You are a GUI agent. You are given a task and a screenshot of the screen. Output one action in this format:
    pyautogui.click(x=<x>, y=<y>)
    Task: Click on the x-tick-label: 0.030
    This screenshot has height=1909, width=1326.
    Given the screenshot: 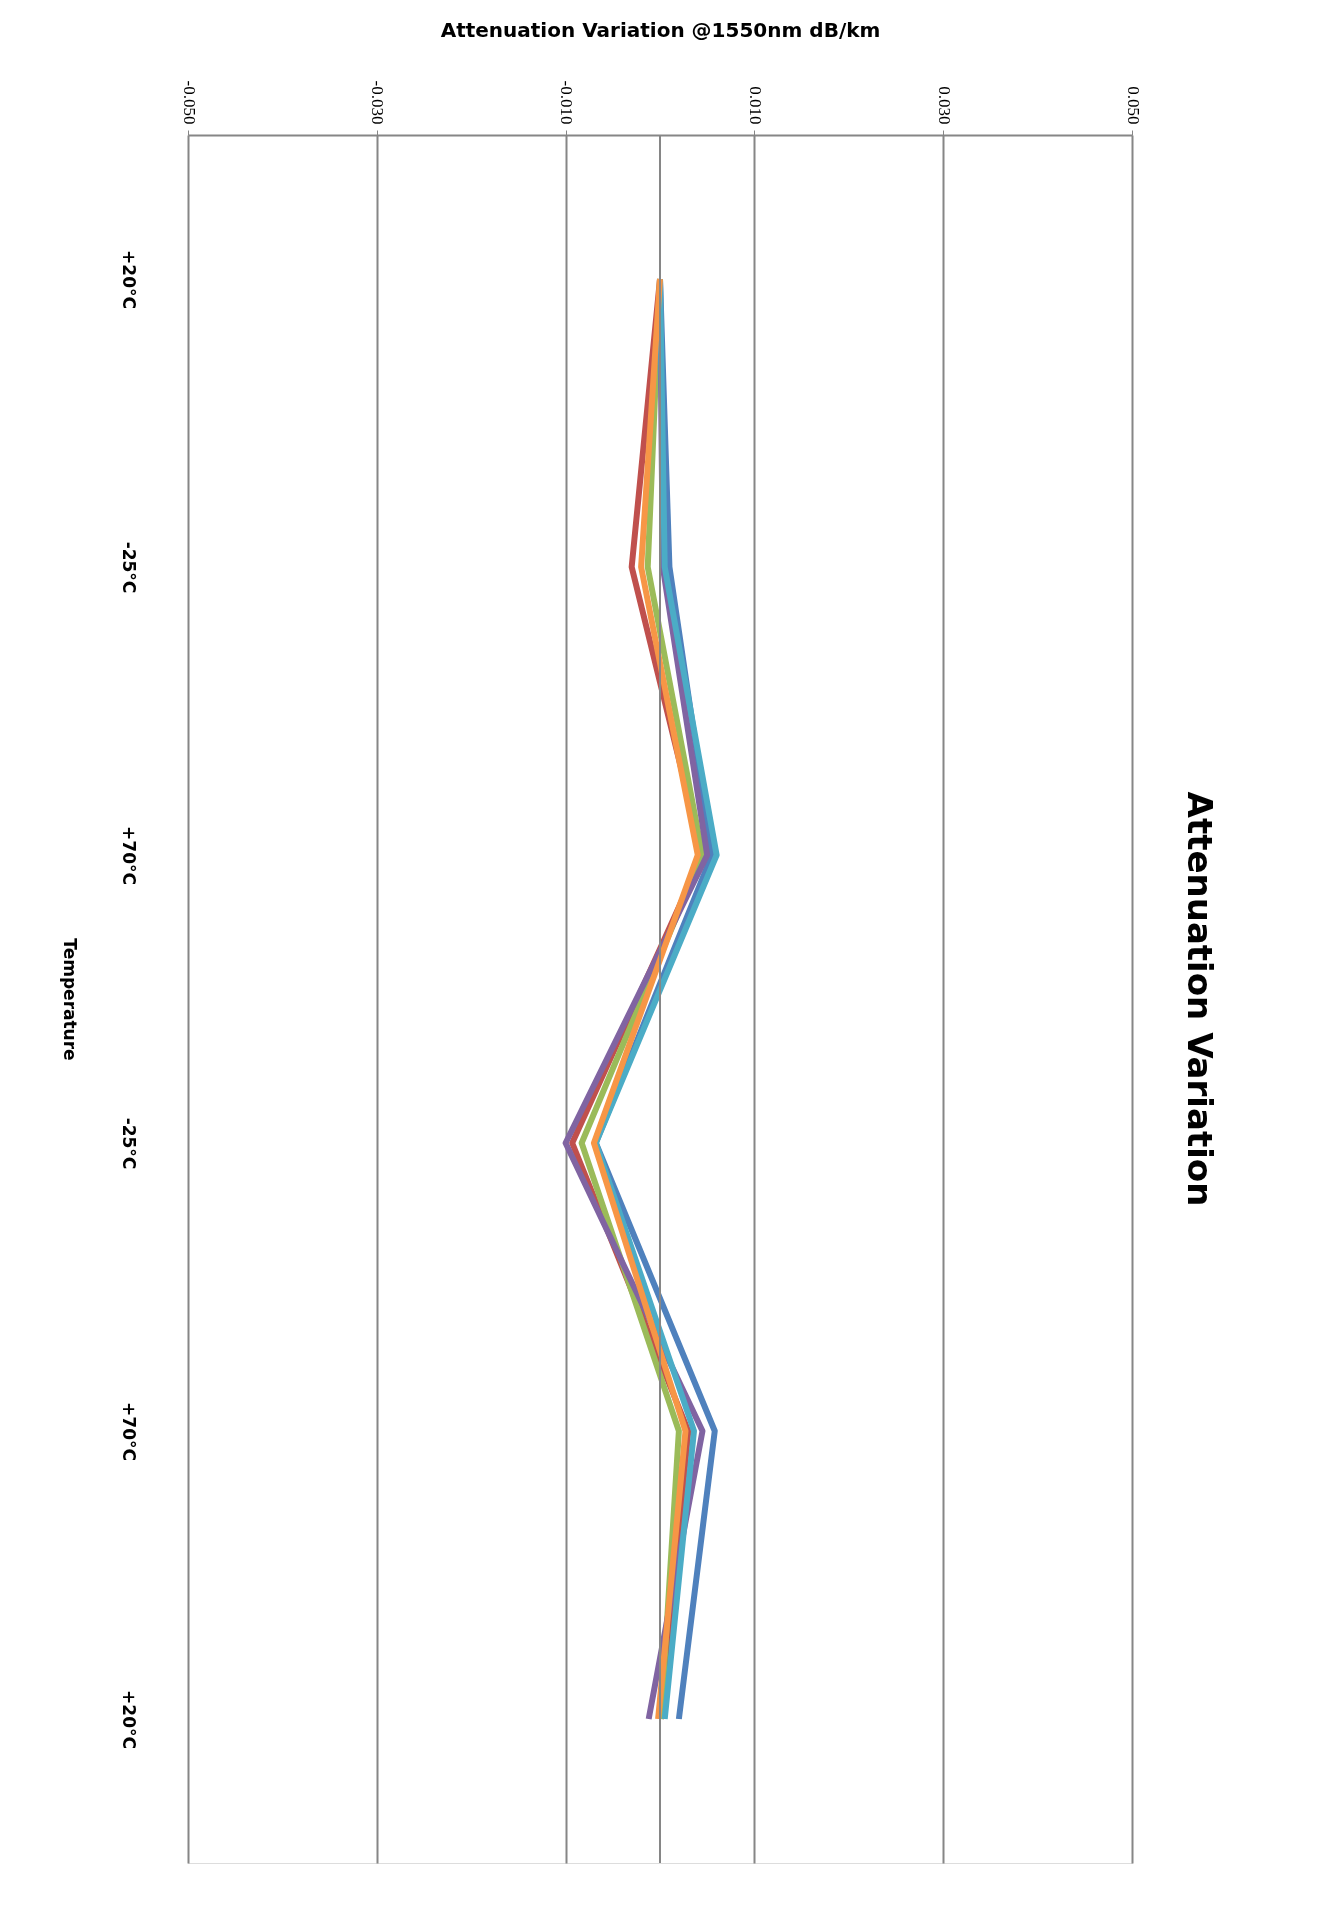 What is the action you would take?
    pyautogui.click(x=944, y=105)
    